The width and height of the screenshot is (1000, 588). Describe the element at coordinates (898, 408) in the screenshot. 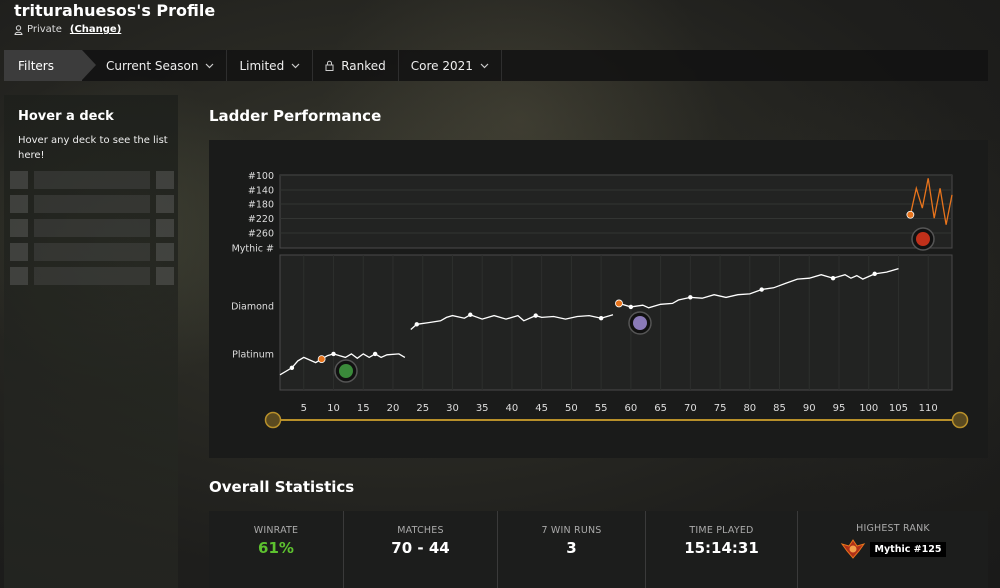

I see `x-tick-label: 105` at that location.